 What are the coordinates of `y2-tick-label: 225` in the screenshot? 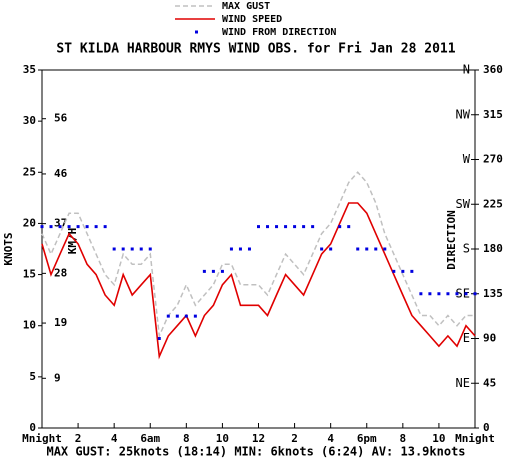 It's located at (493, 203).